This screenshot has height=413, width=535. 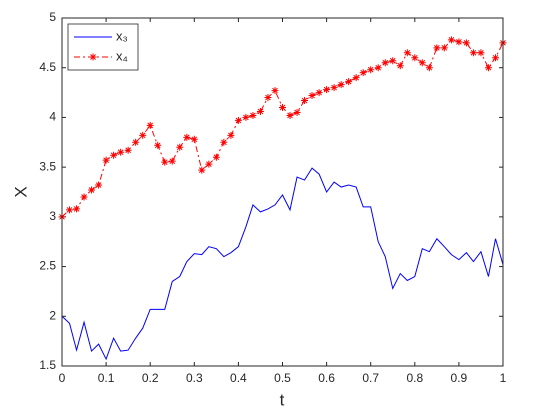 I want to click on x-tick-label: 0.5, so click(x=282, y=378).